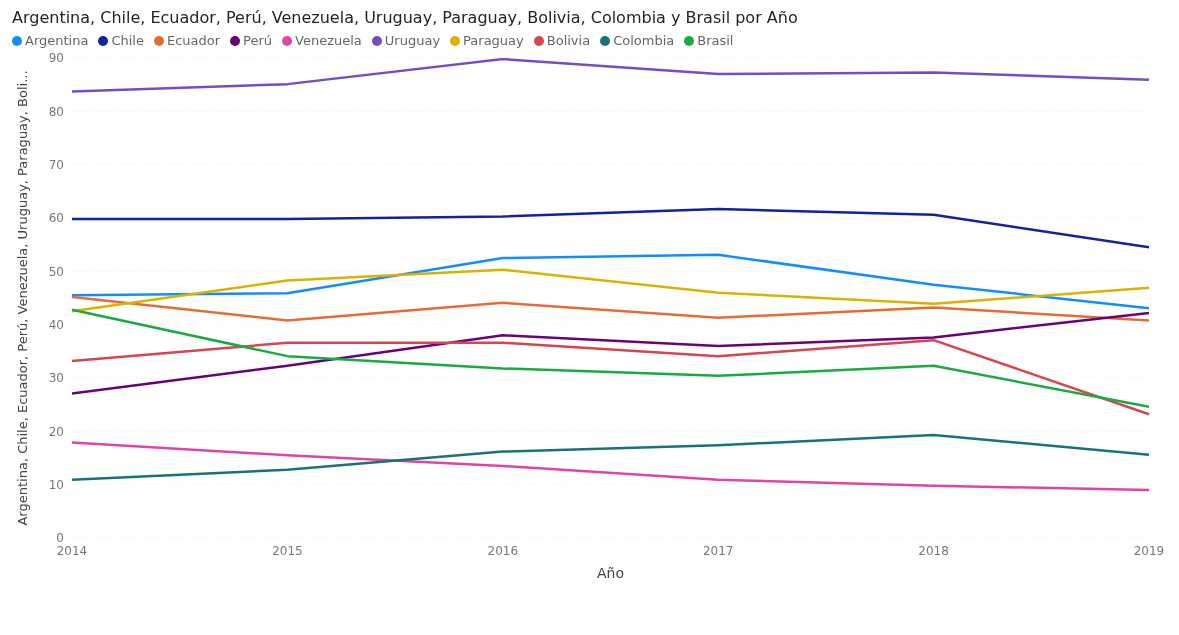  Describe the element at coordinates (56, 218) in the screenshot. I see `y-tick-label: 60` at that location.